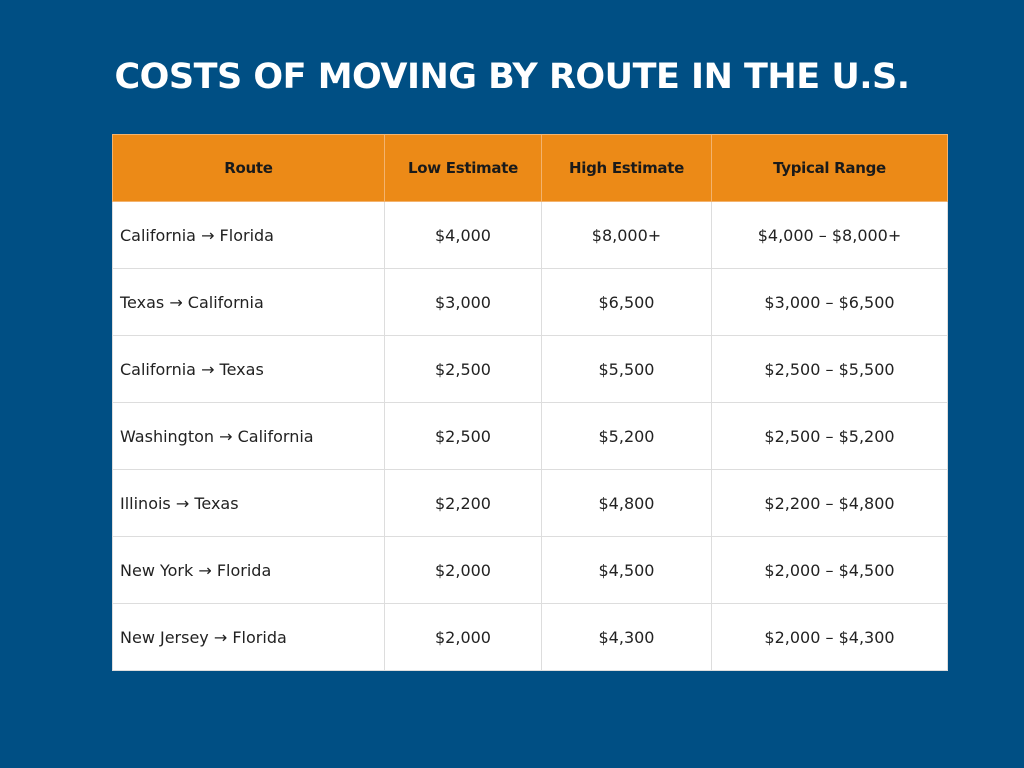  I want to click on low-estimate-cell: $3,000, so click(463, 302).